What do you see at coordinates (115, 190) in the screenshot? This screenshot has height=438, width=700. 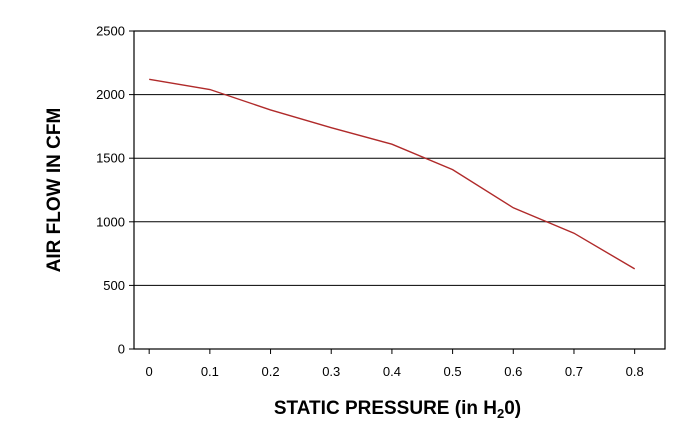 I see `y-axis-ticks: 0 500 1000 1500 2000 2500` at bounding box center [115, 190].